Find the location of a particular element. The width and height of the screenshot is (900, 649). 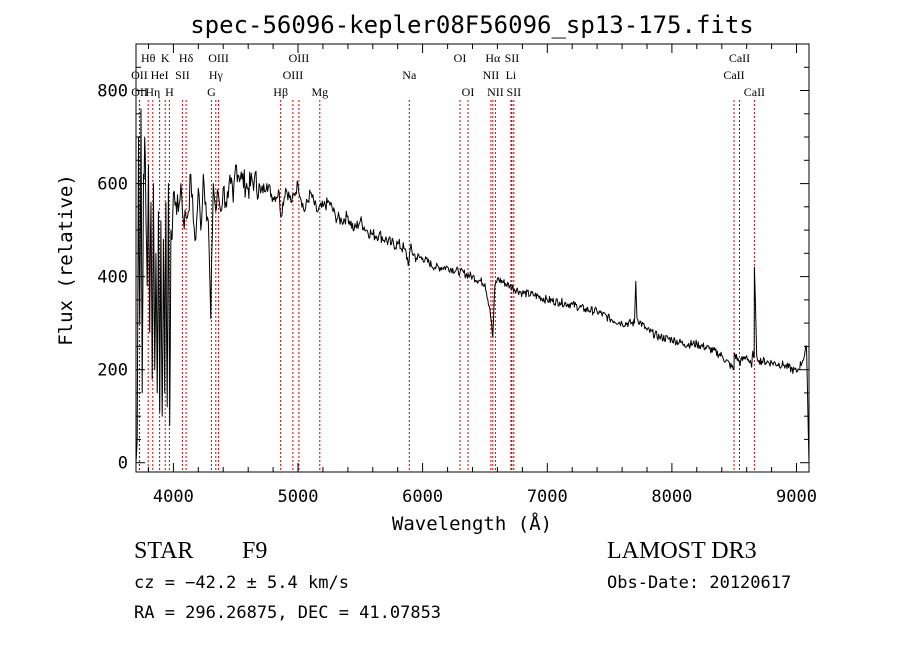

line-label: Hβ is located at coordinates (280, 92).